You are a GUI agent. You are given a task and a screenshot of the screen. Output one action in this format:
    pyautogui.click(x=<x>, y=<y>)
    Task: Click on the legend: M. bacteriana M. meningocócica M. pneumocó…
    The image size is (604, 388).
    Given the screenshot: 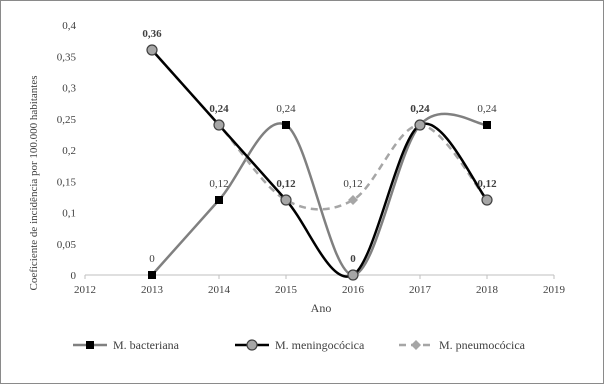 What is the action you would take?
    pyautogui.click(x=299, y=345)
    